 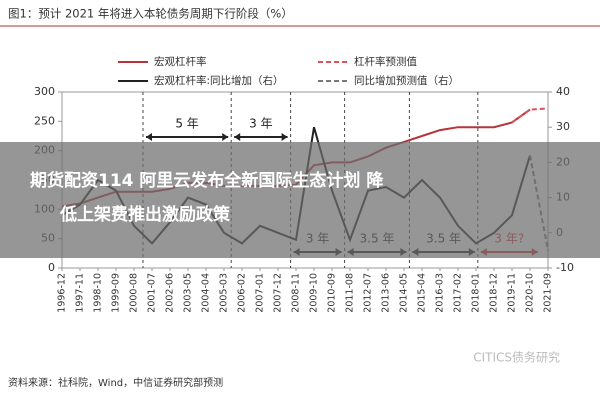 What do you see at coordinates (51, 267) in the screenshot?
I see `y-tick-label: 0` at bounding box center [51, 267].